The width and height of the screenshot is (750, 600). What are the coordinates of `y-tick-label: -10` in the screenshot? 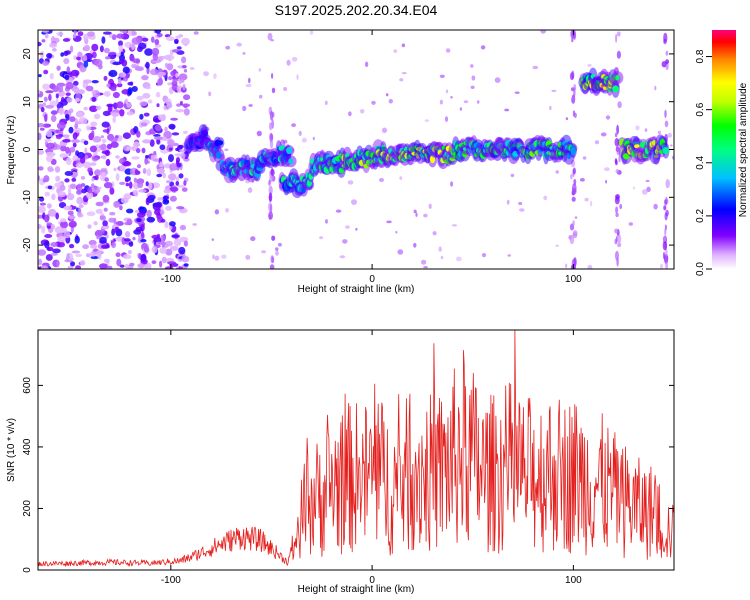 It's located at (27, 197).